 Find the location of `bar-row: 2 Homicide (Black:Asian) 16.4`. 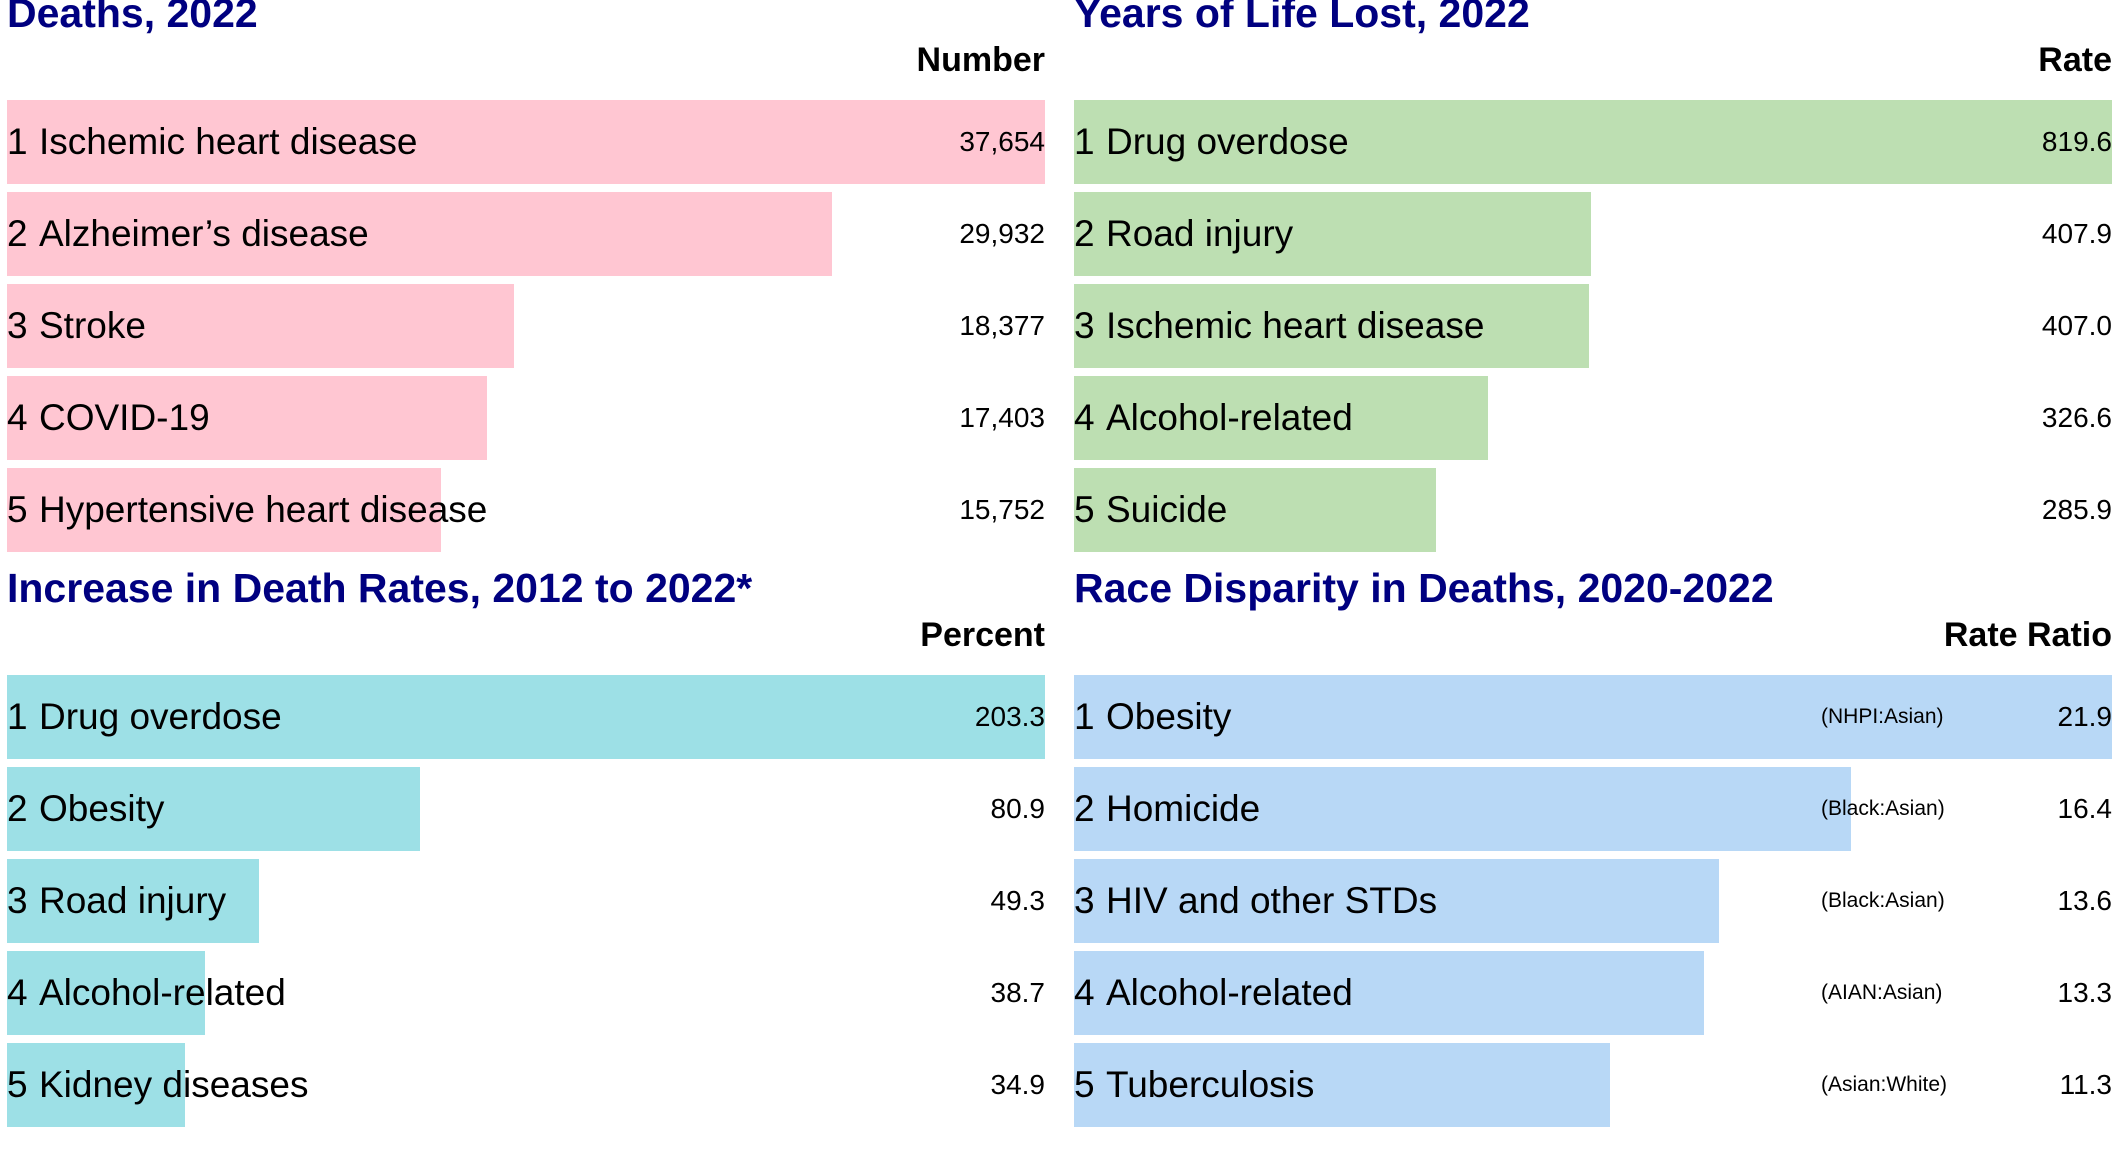

bar-row: 2 Homicide (Black:Asian) 16.4 is located at coordinates (1593, 809).